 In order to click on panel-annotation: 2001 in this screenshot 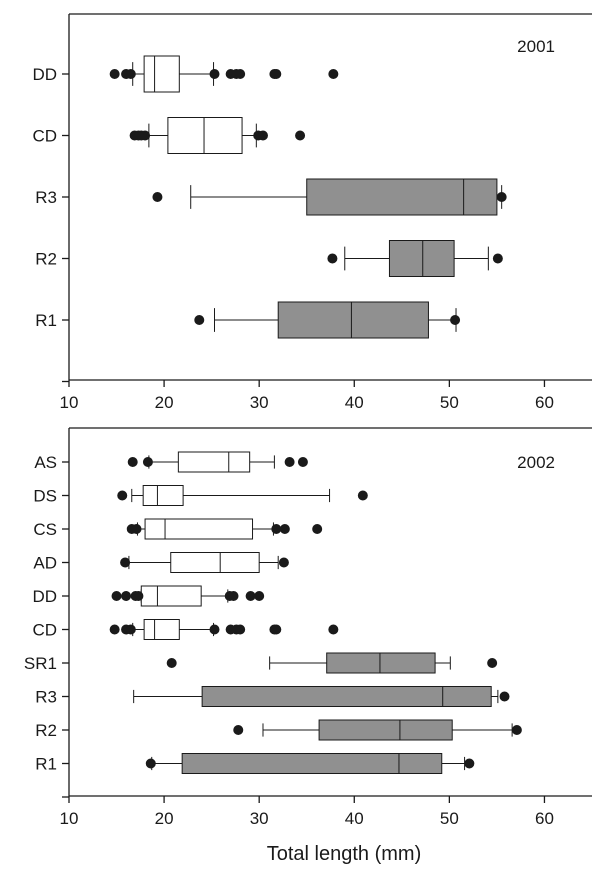, I will do `click(536, 46)`.